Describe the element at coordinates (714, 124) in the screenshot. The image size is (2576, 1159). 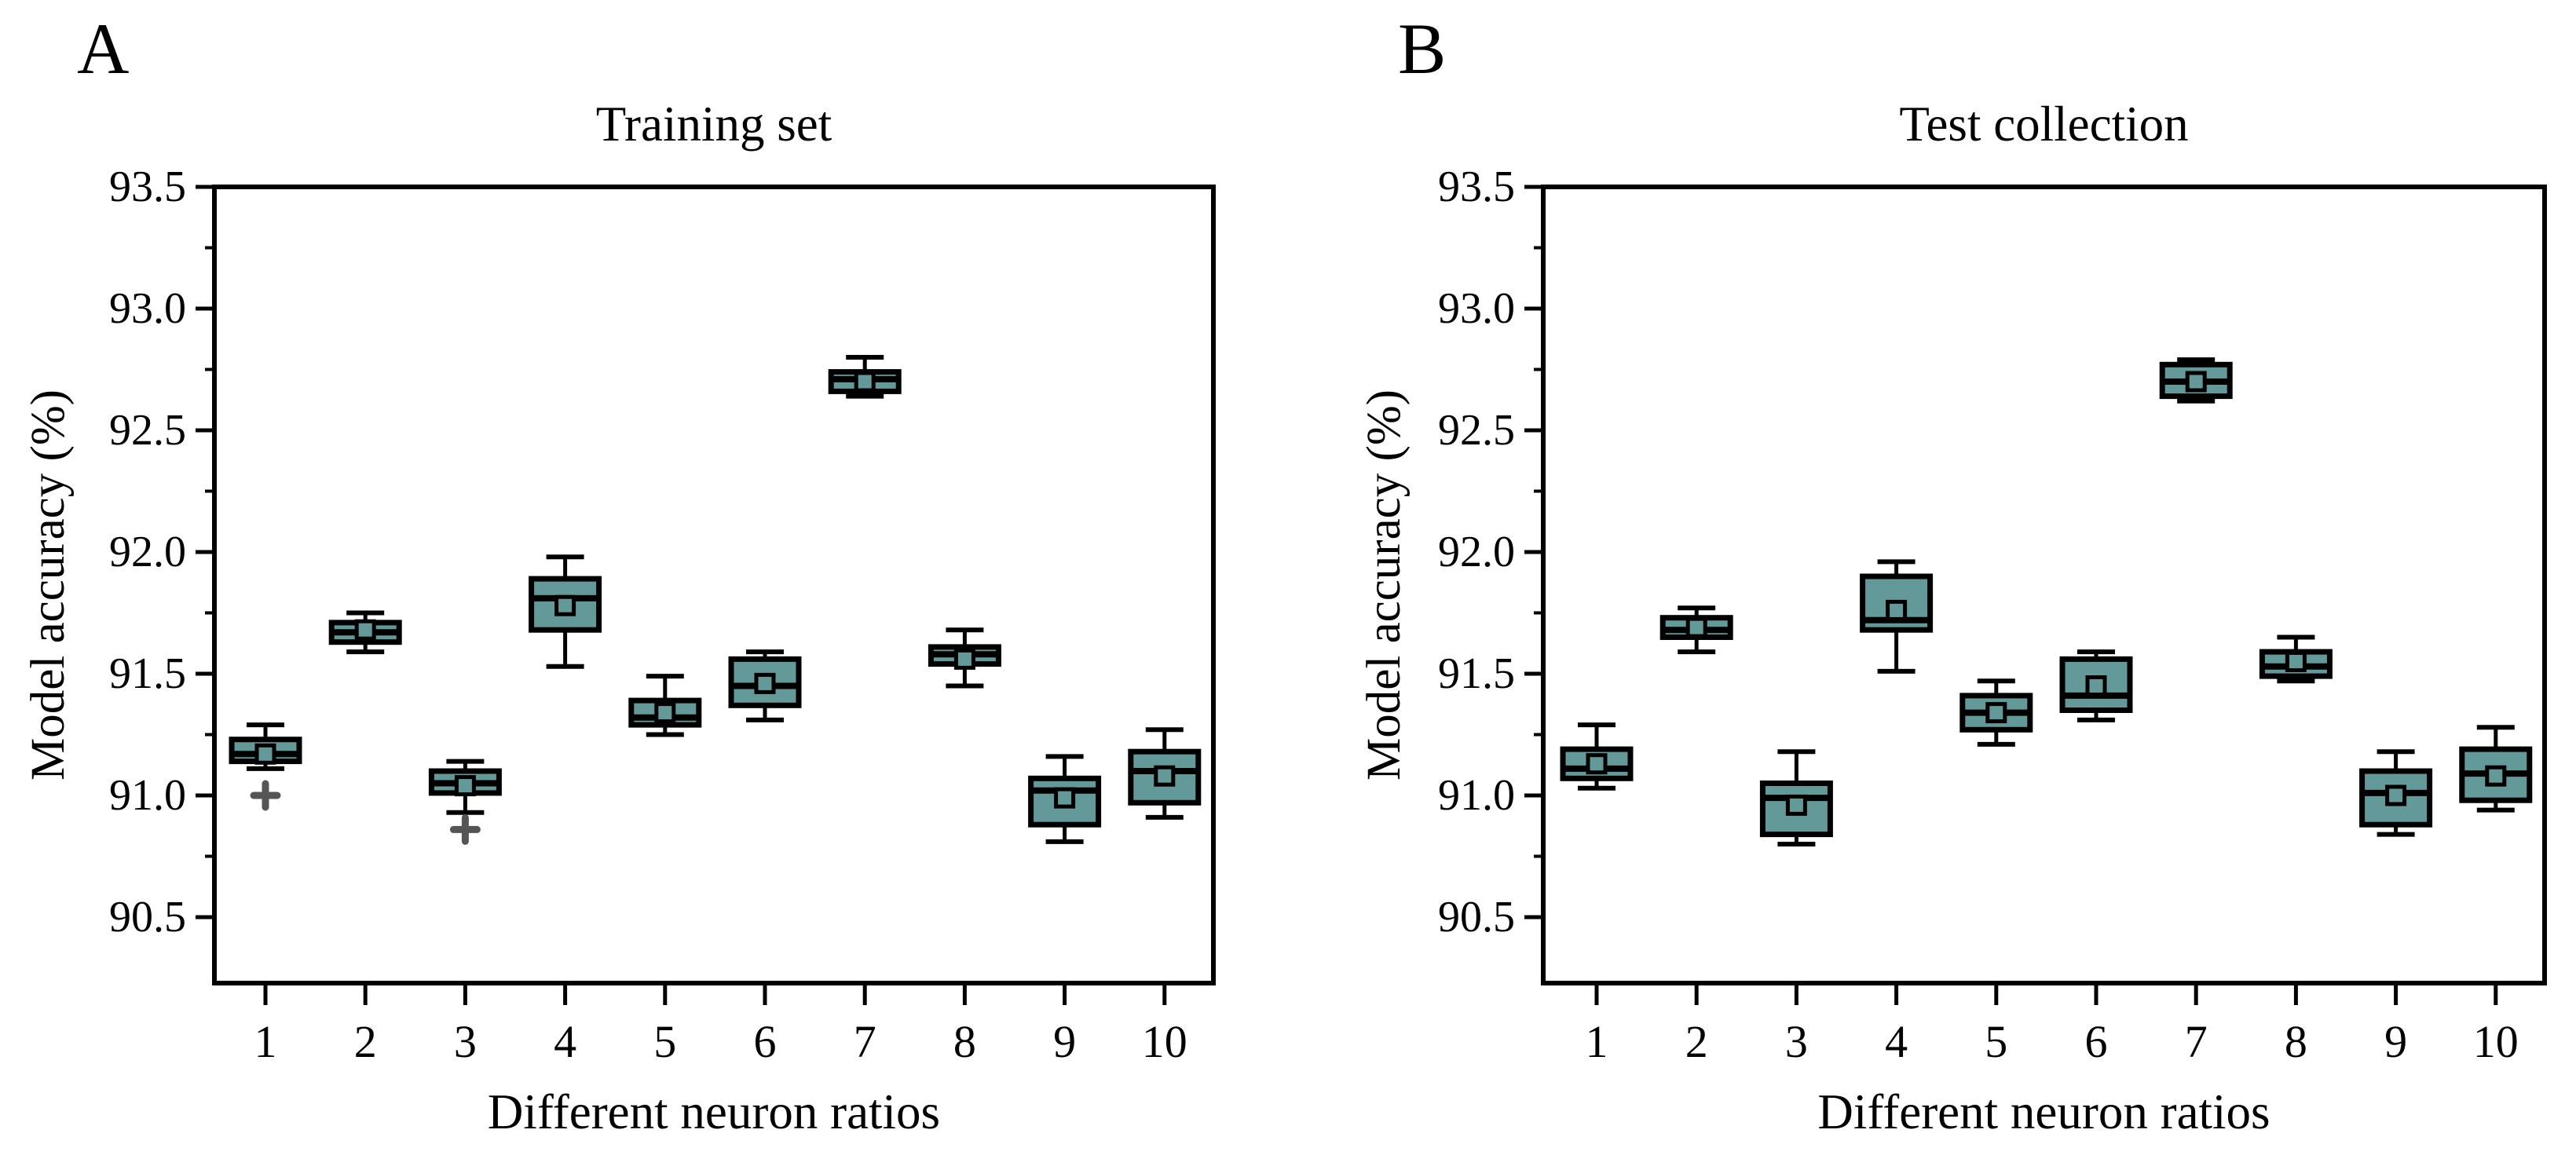
I see `chart-title-training: Training set` at that location.